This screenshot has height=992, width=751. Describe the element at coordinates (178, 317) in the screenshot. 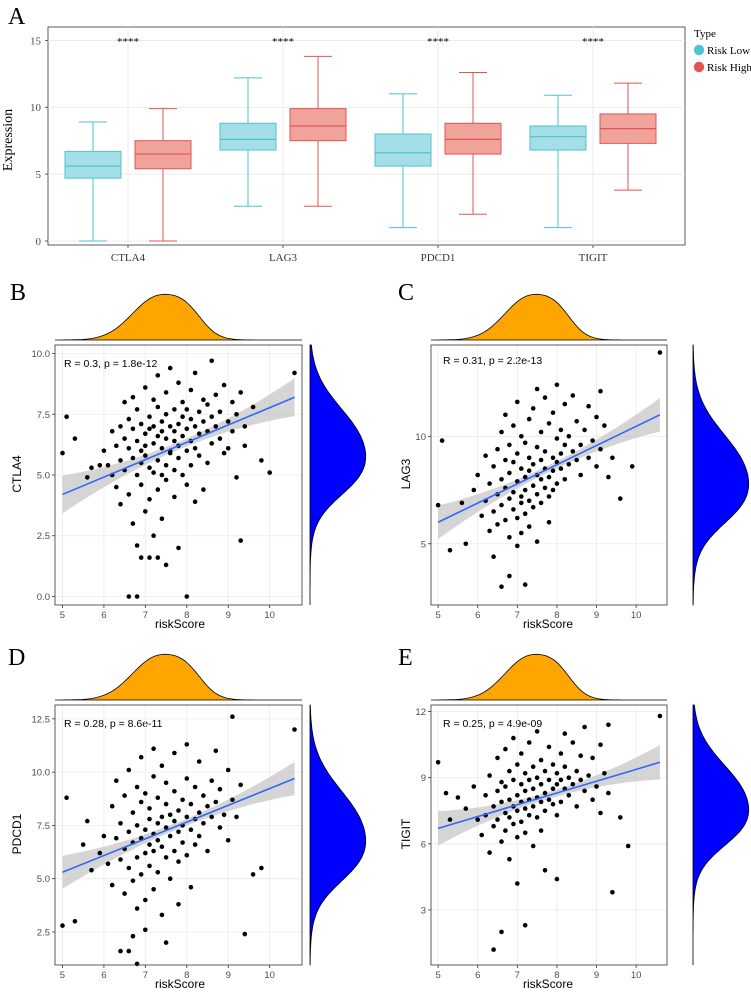

I see `marginal-density-top-b` at that location.